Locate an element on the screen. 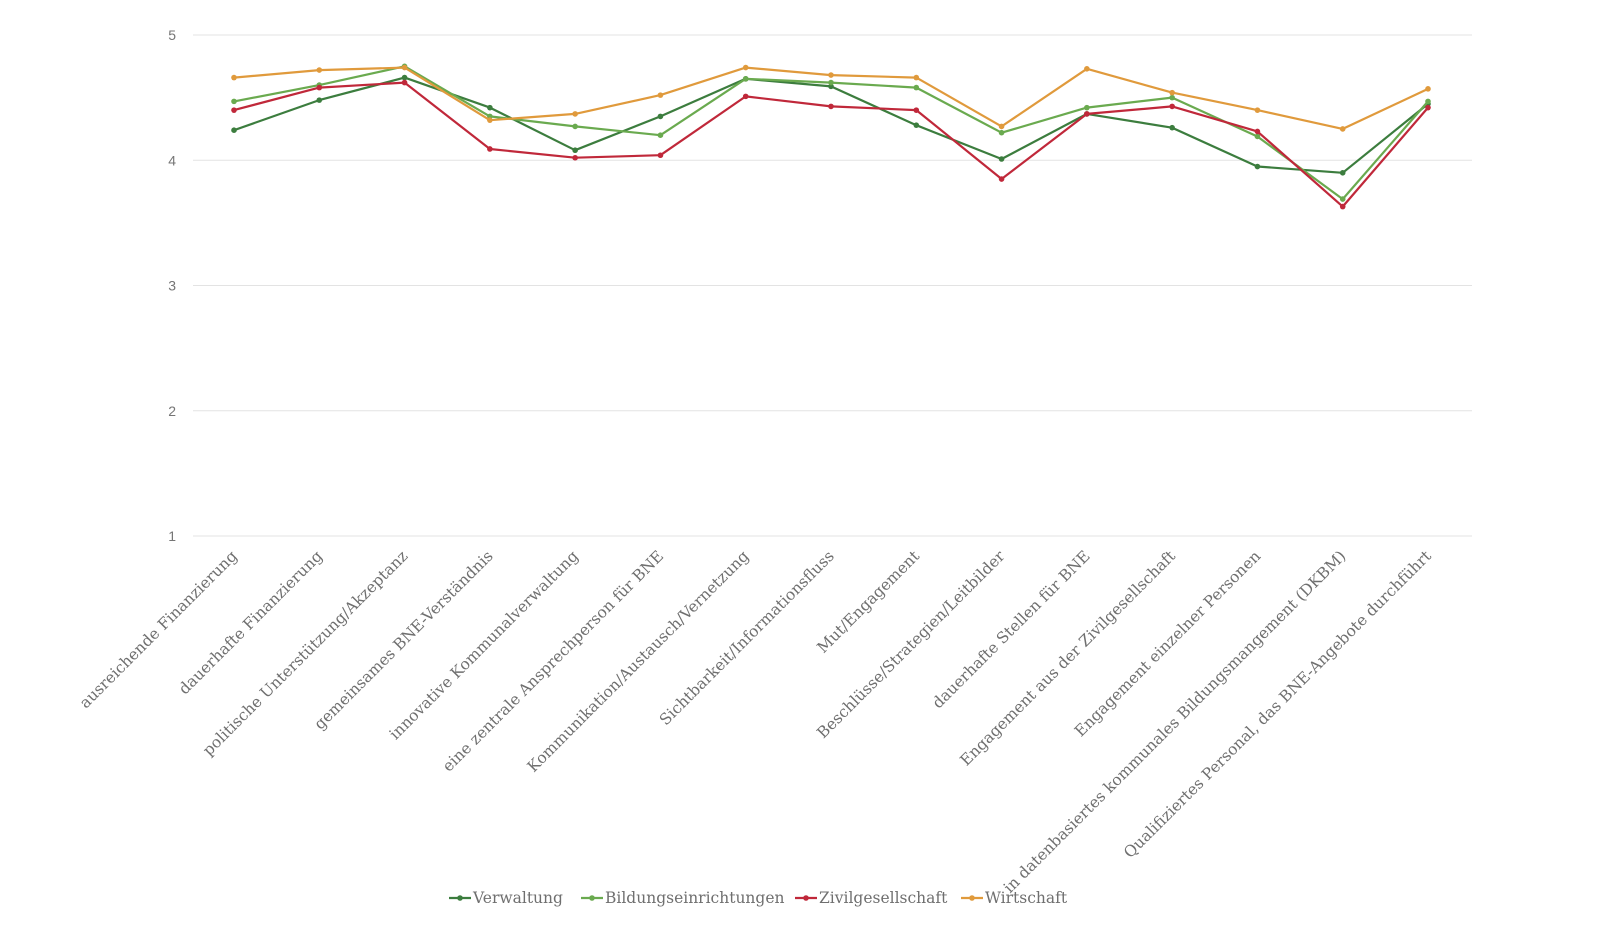 Image resolution: width=1600 pixels, height=946 pixels. x-tick-label: dauerhafte Stellen für BNE is located at coordinates (1011, 629).